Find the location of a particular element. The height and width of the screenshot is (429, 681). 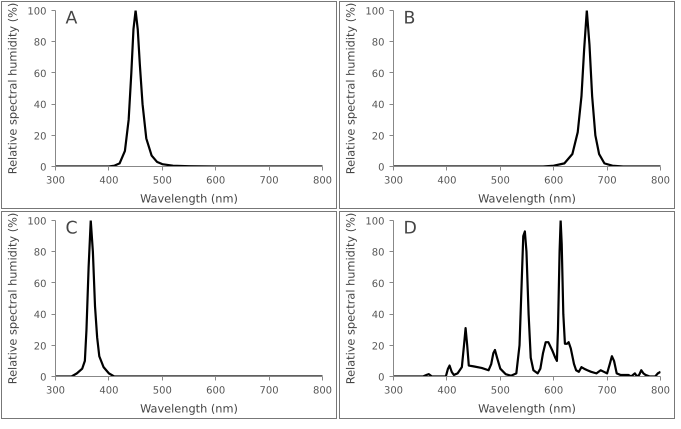

chart-title: B is located at coordinates (410, 18).